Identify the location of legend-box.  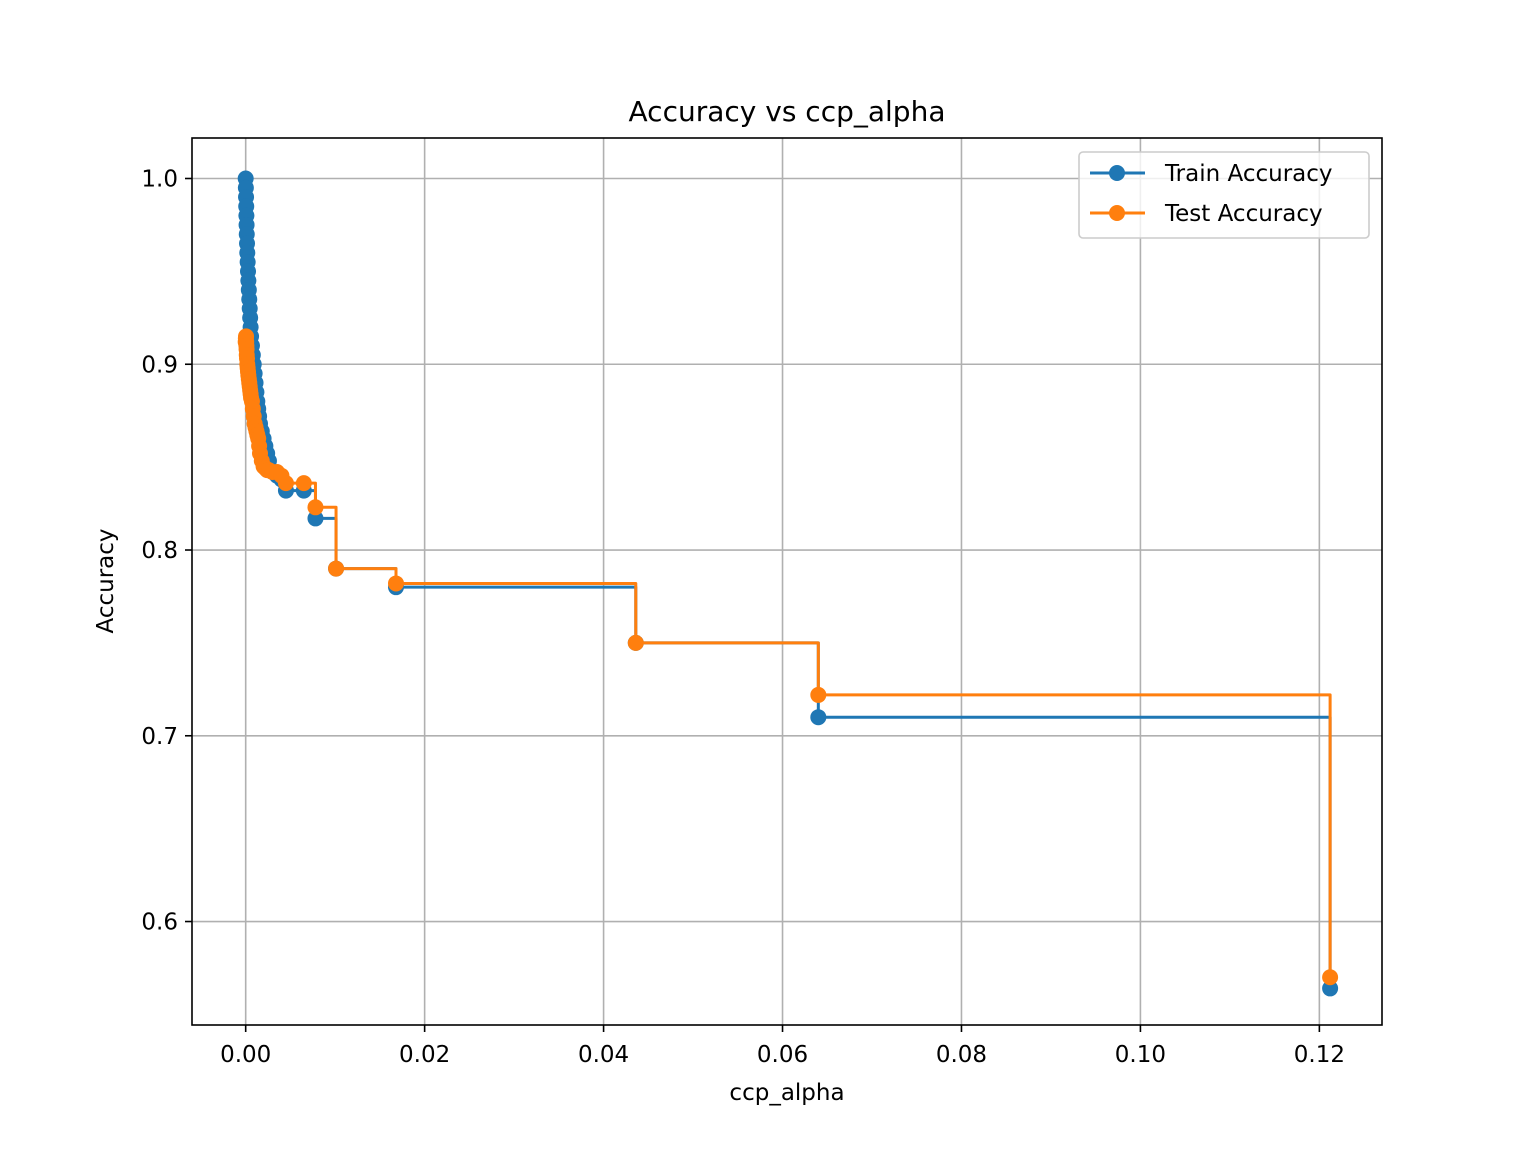
(1224, 195).